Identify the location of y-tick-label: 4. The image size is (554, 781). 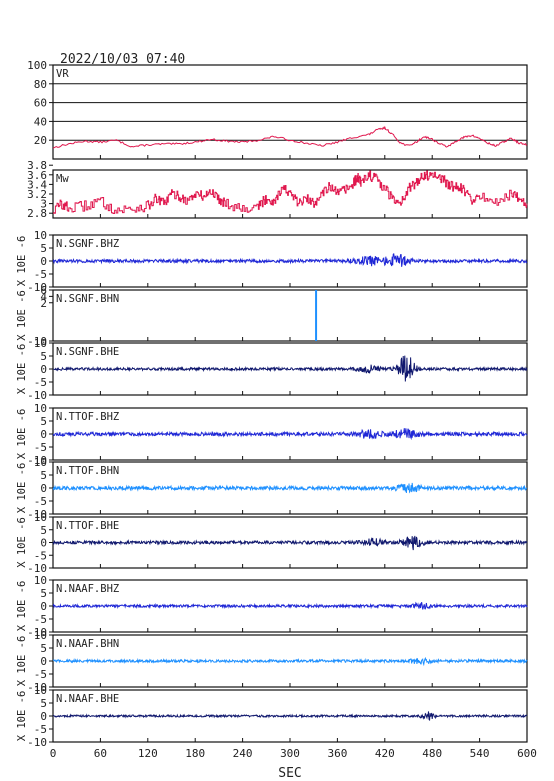
(43, 296).